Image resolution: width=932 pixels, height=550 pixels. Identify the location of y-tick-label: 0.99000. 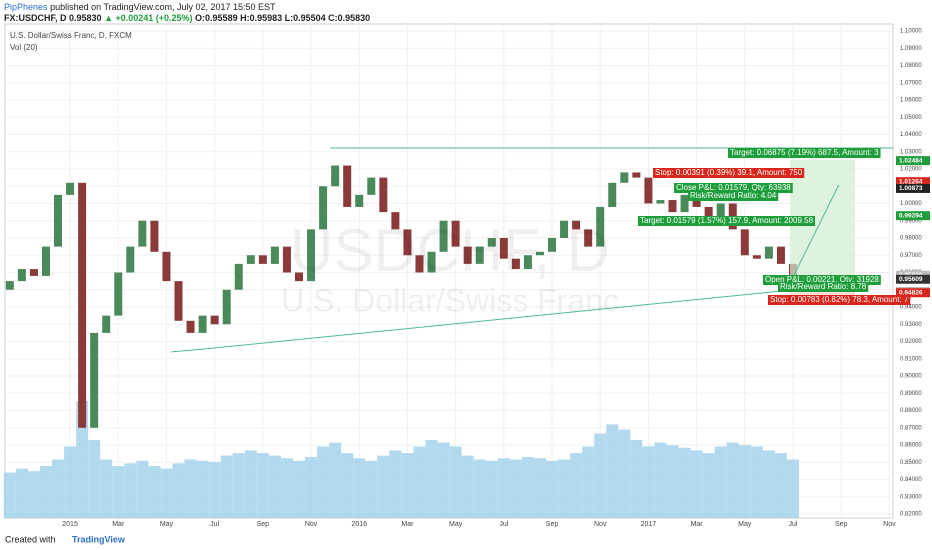
(911, 221).